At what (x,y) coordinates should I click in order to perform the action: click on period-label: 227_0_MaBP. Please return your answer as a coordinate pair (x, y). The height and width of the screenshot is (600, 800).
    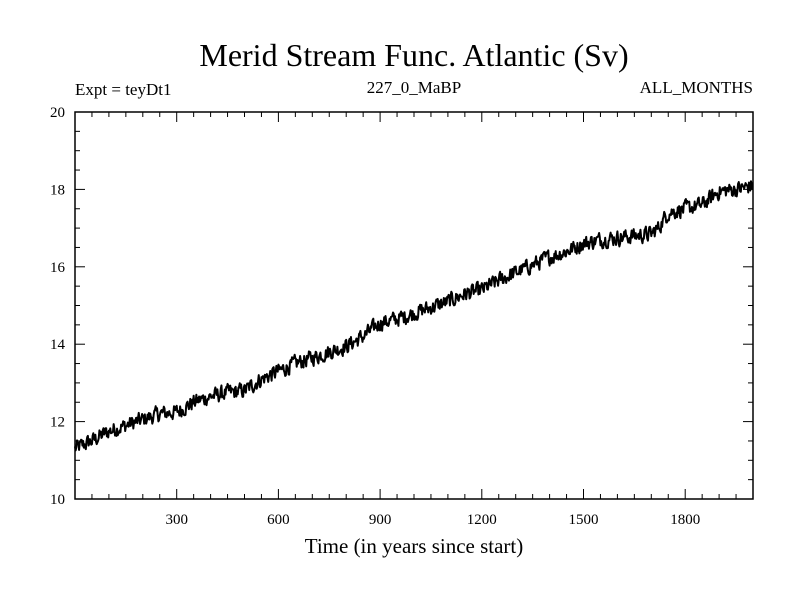
    Looking at the image, I should click on (414, 87).